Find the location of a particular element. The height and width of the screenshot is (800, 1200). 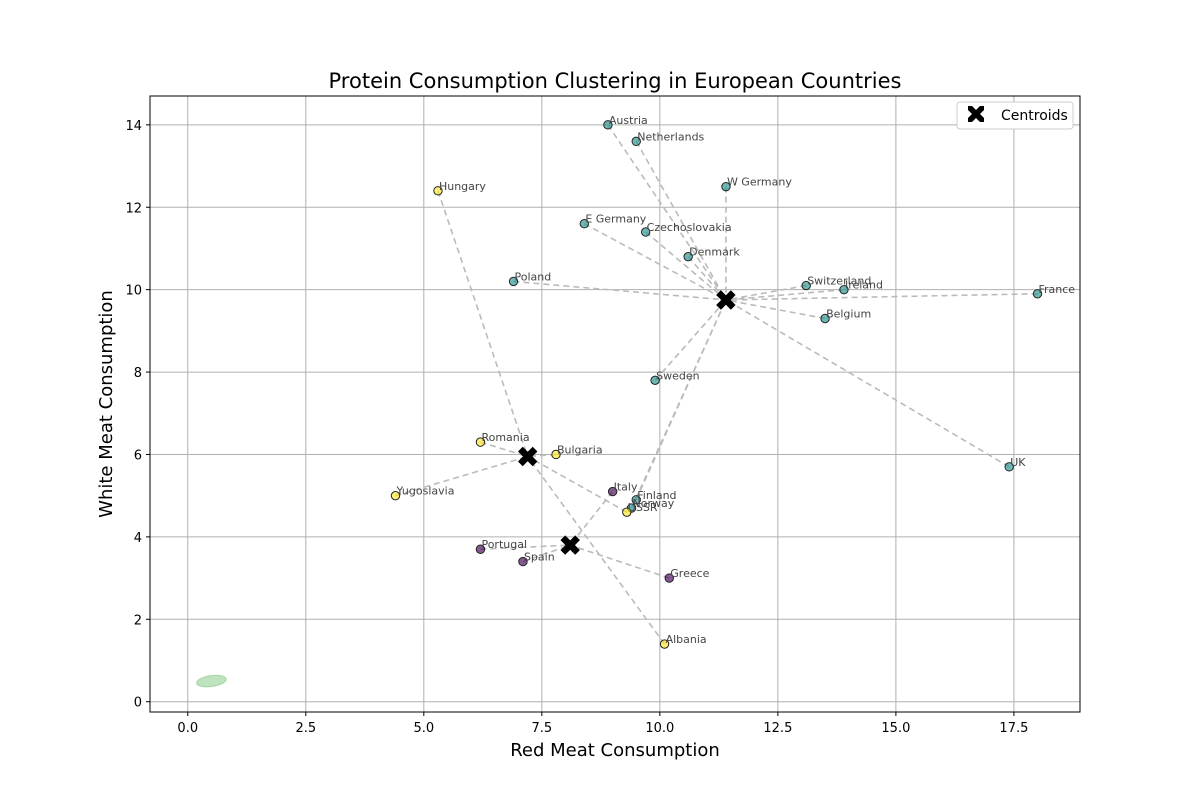

x-tick-label: 12.5 is located at coordinates (777, 728).